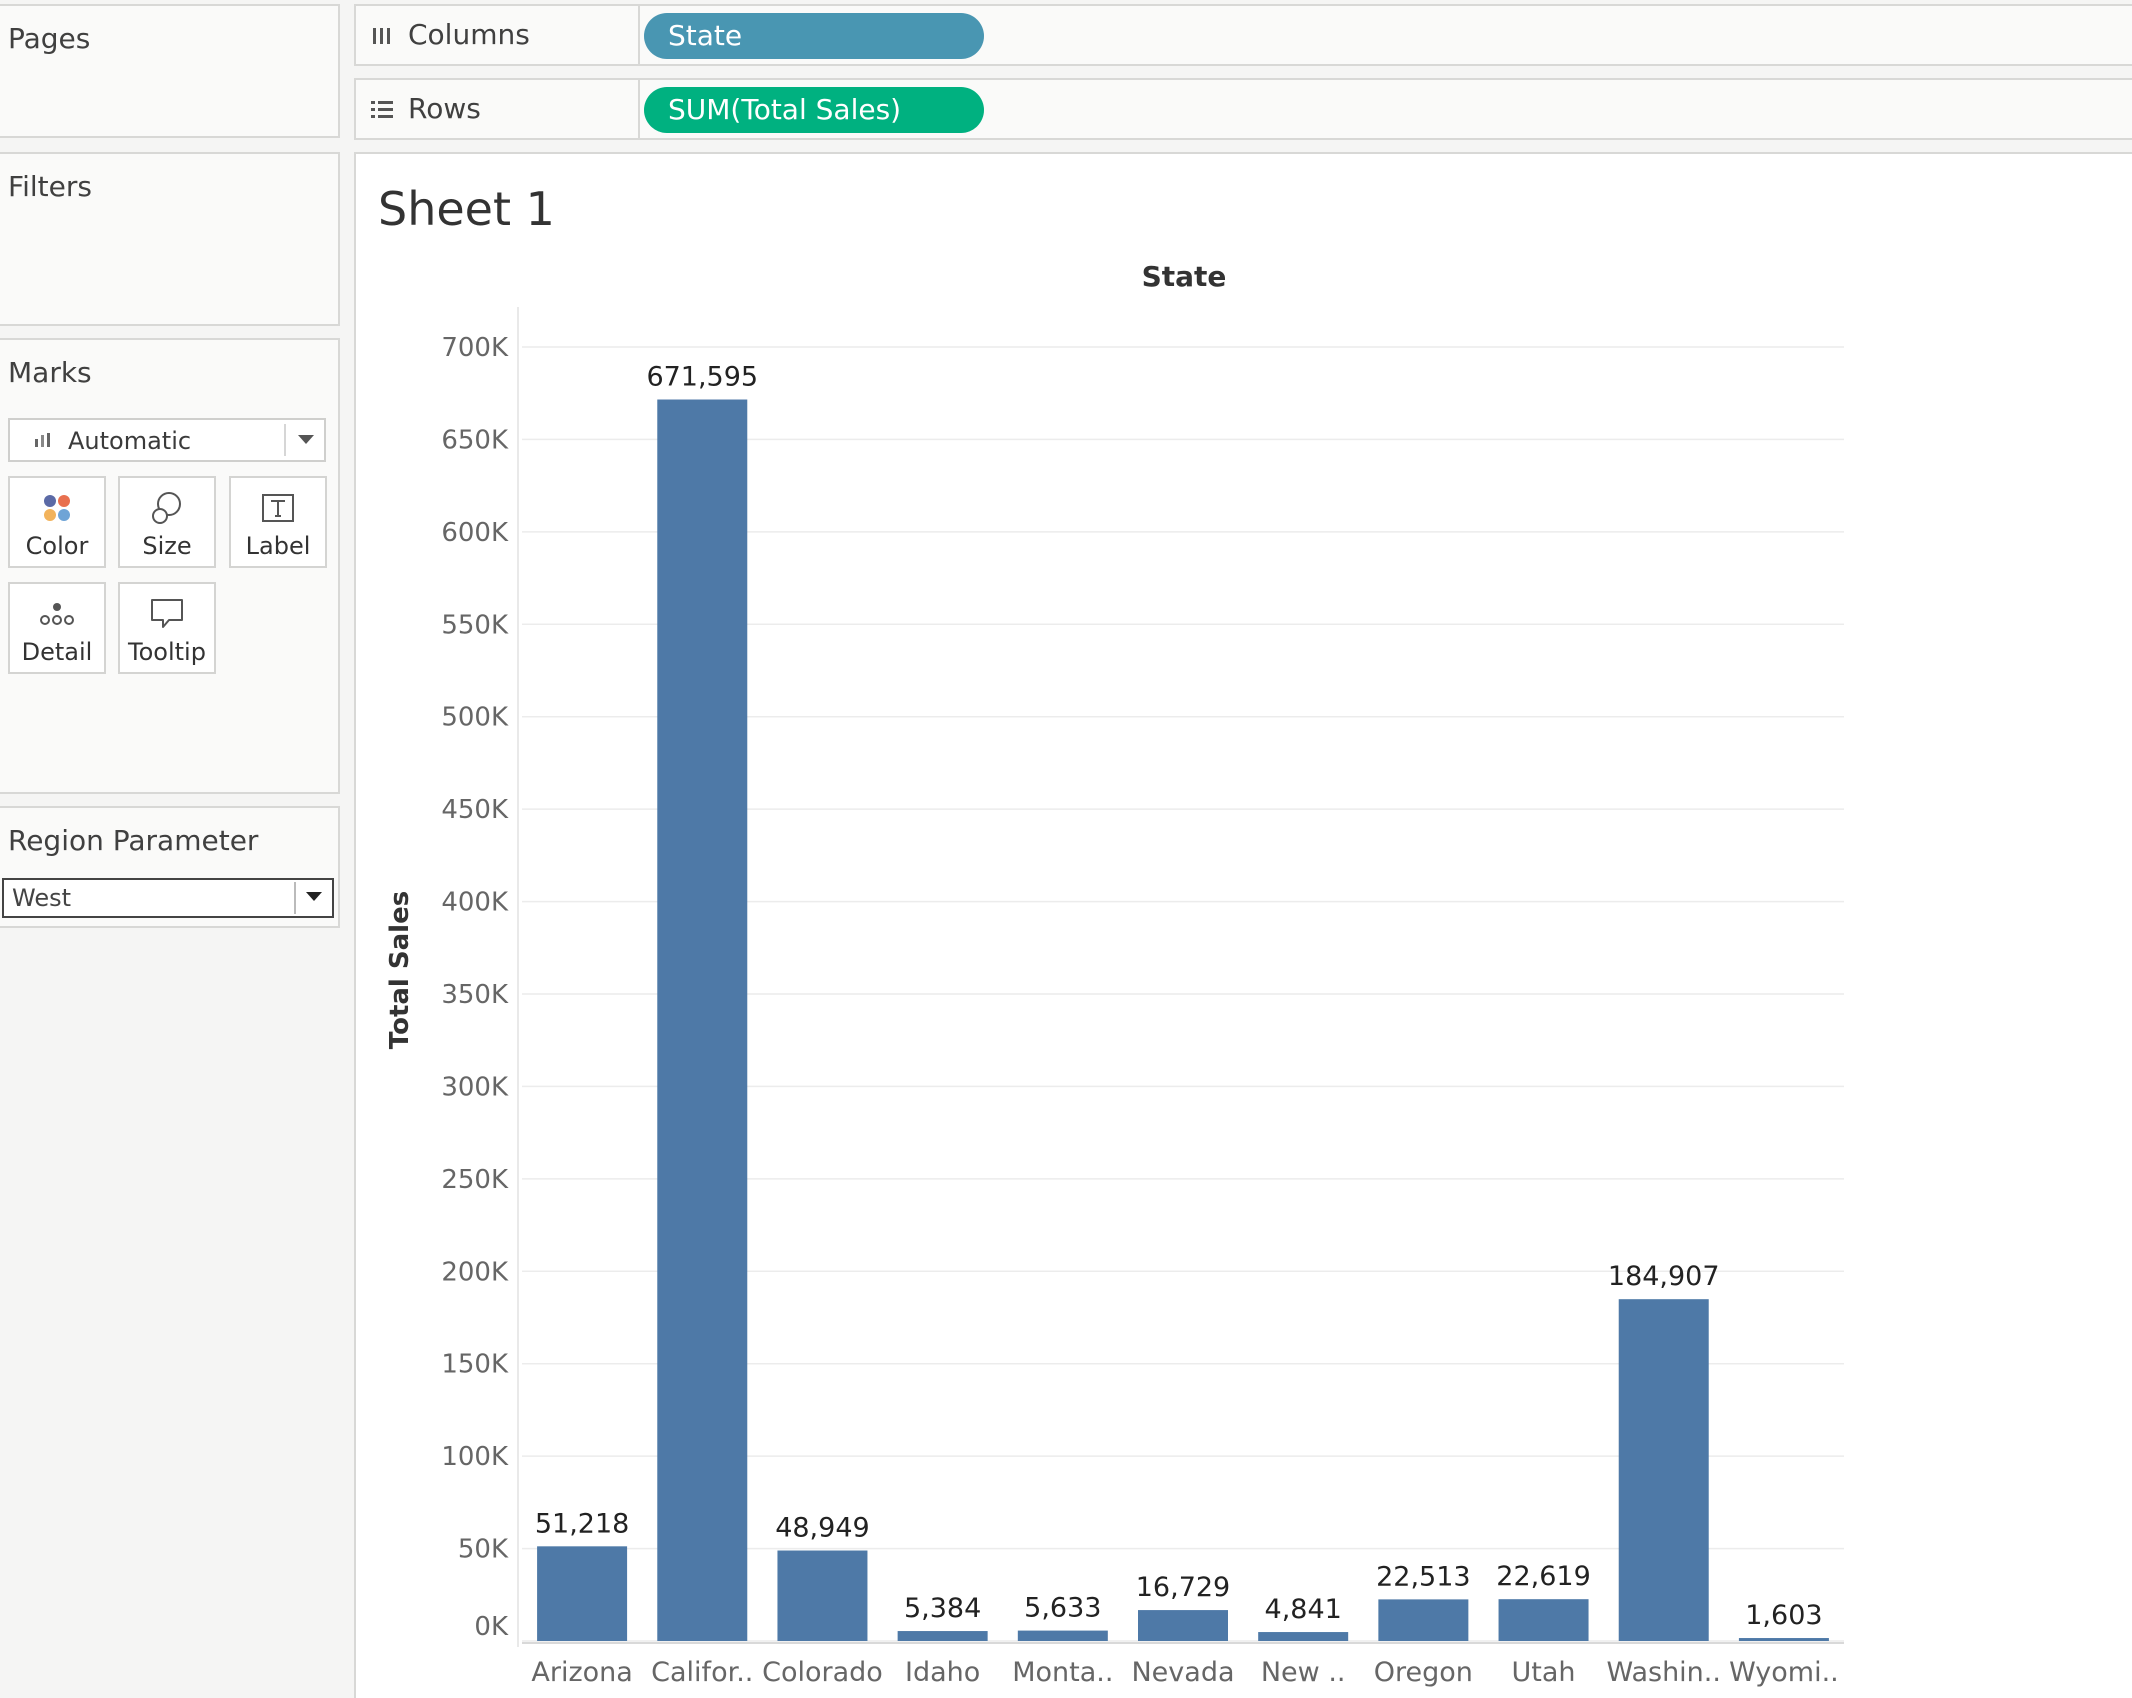 The image size is (2132, 1698). I want to click on y-tick-label: 500K, so click(475, 718).